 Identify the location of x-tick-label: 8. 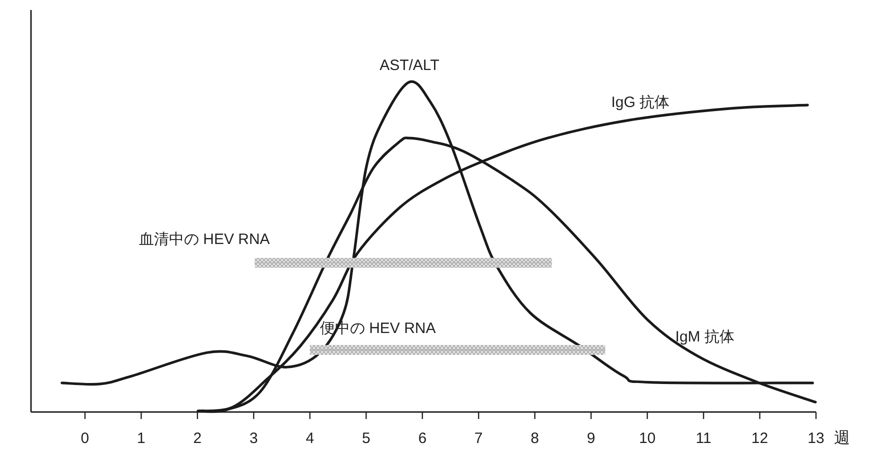
(535, 438).